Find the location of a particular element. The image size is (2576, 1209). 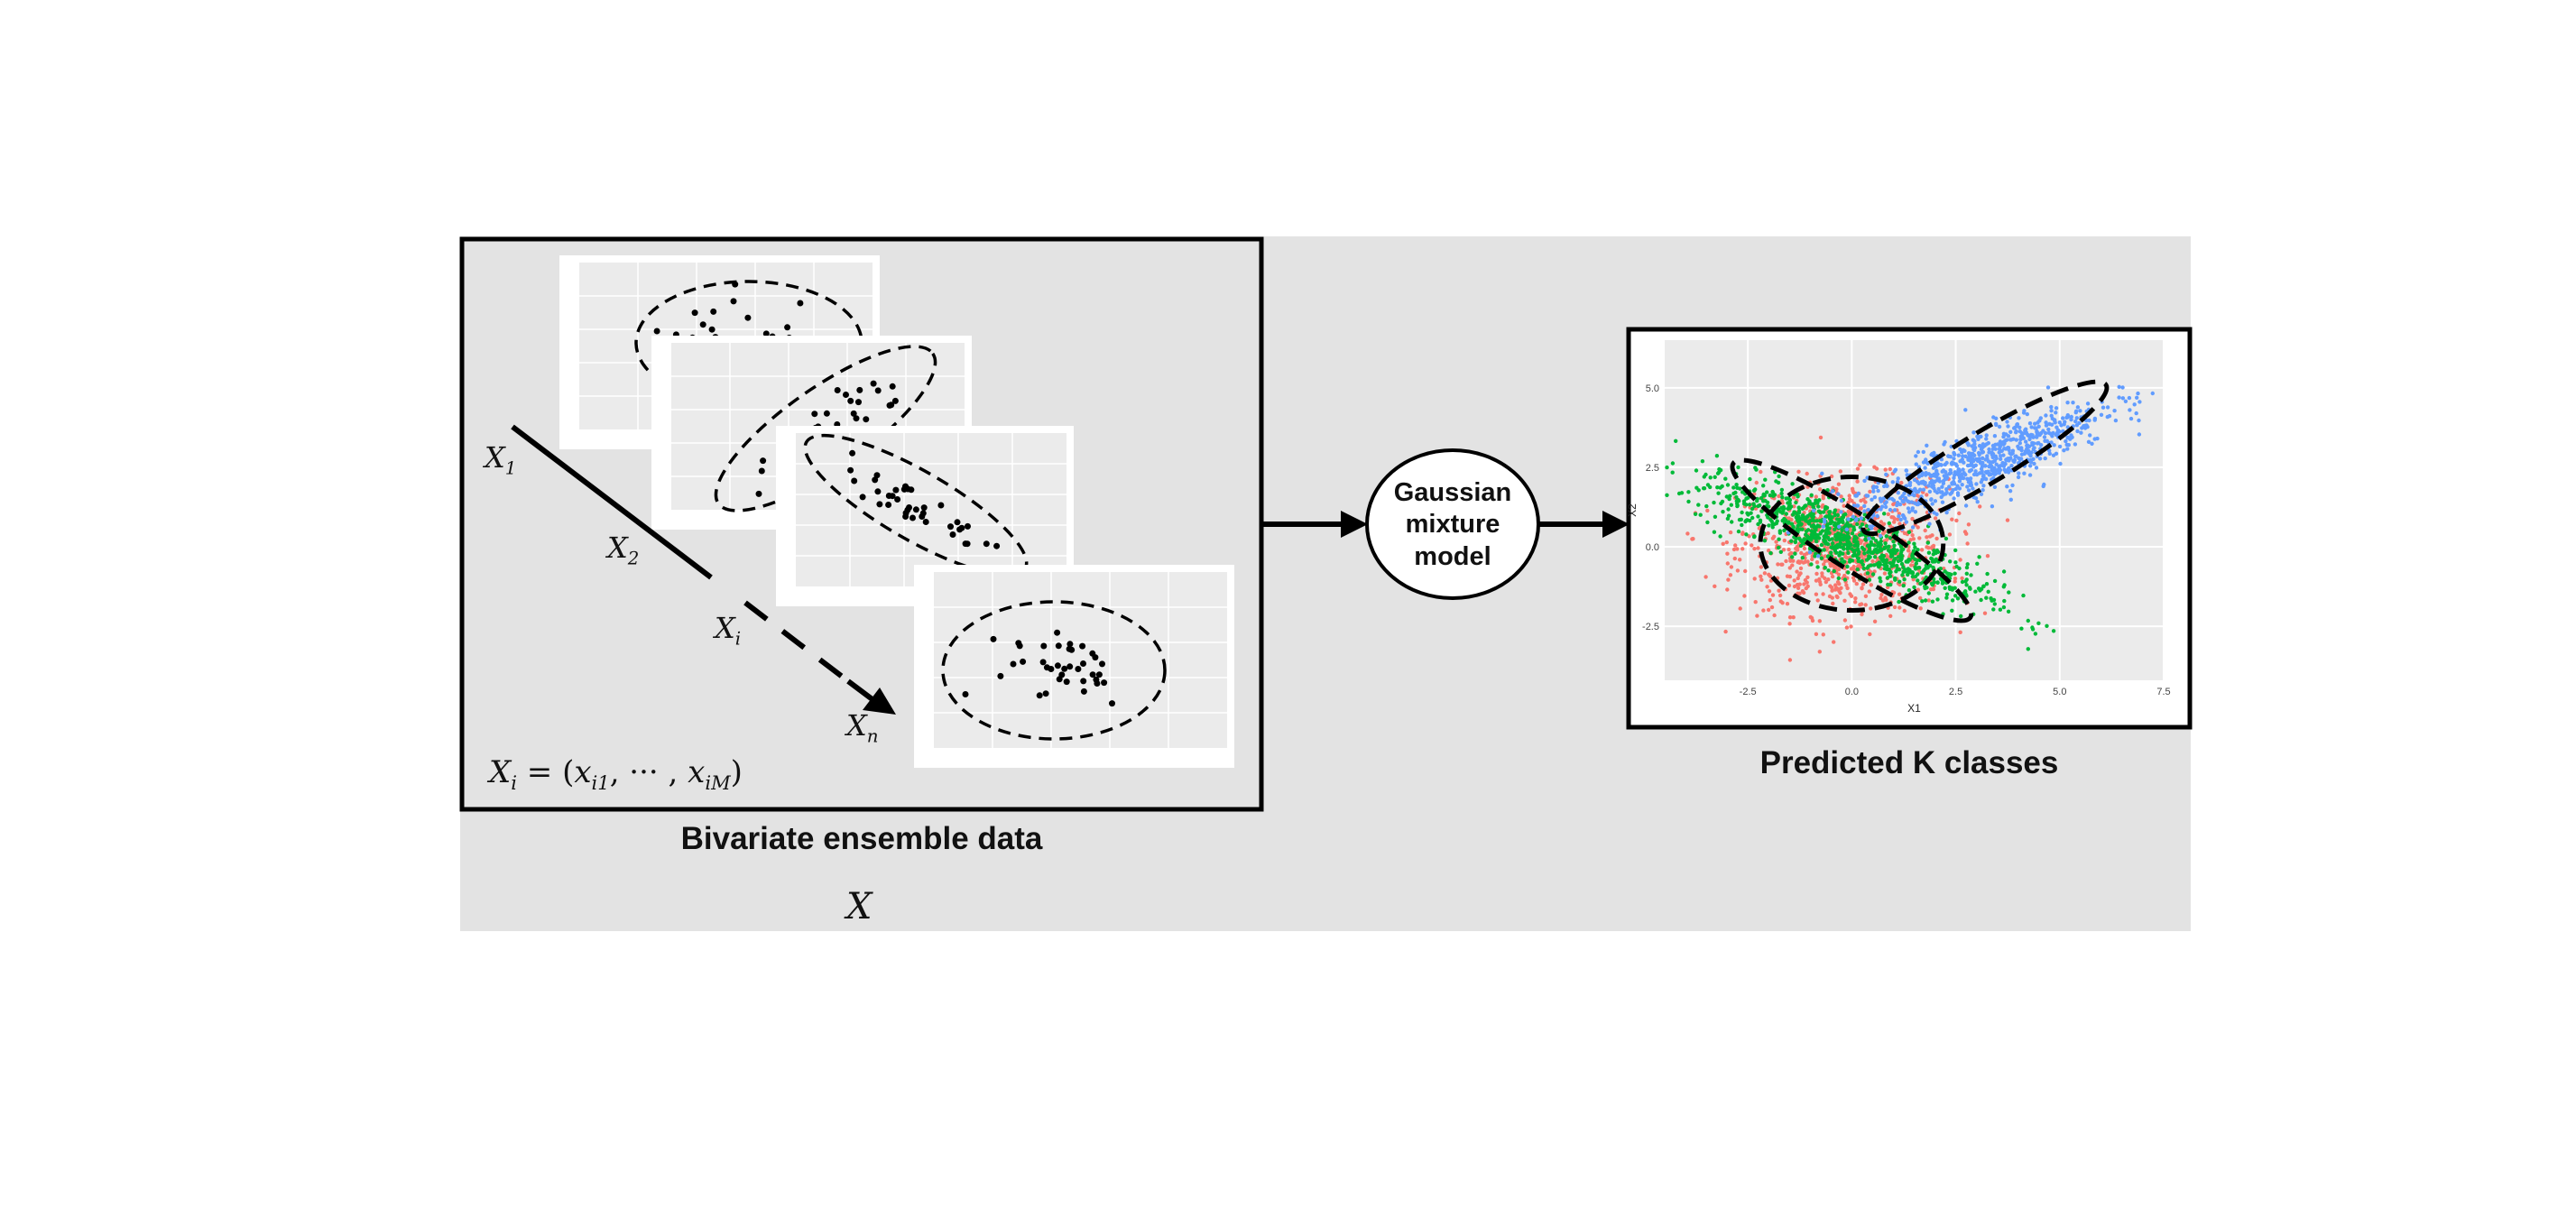

input-panel-caption: Bivariate ensemble data is located at coordinates (861, 838).